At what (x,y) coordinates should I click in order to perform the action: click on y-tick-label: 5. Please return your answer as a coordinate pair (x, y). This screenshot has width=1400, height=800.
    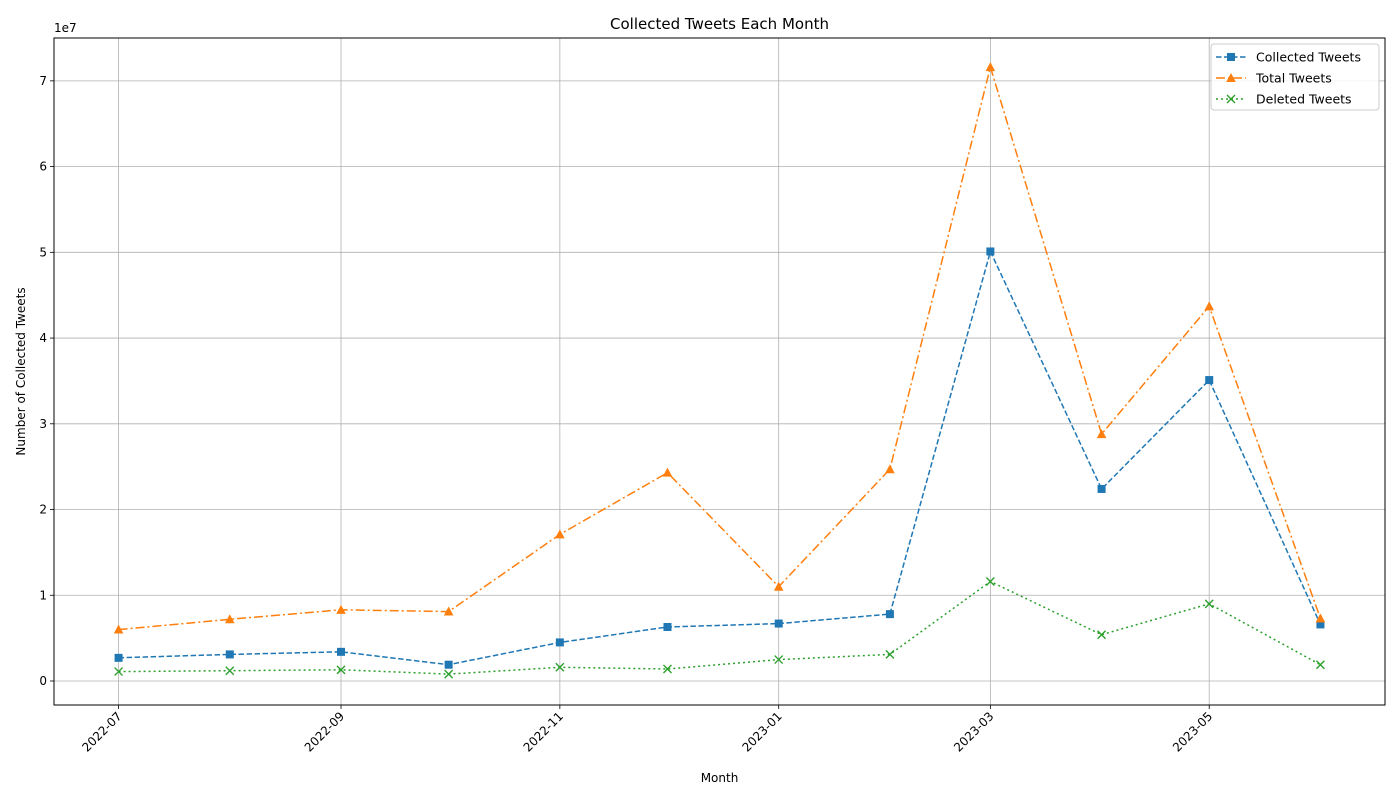
    Looking at the image, I should click on (43, 252).